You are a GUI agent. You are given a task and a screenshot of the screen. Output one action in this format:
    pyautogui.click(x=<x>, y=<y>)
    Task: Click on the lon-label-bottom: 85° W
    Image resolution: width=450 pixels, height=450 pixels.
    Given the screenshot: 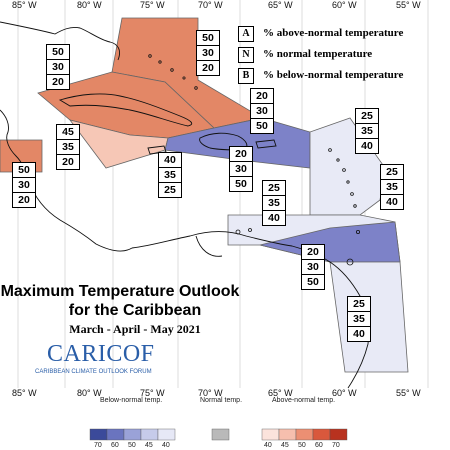 What is the action you would take?
    pyautogui.click(x=24, y=393)
    